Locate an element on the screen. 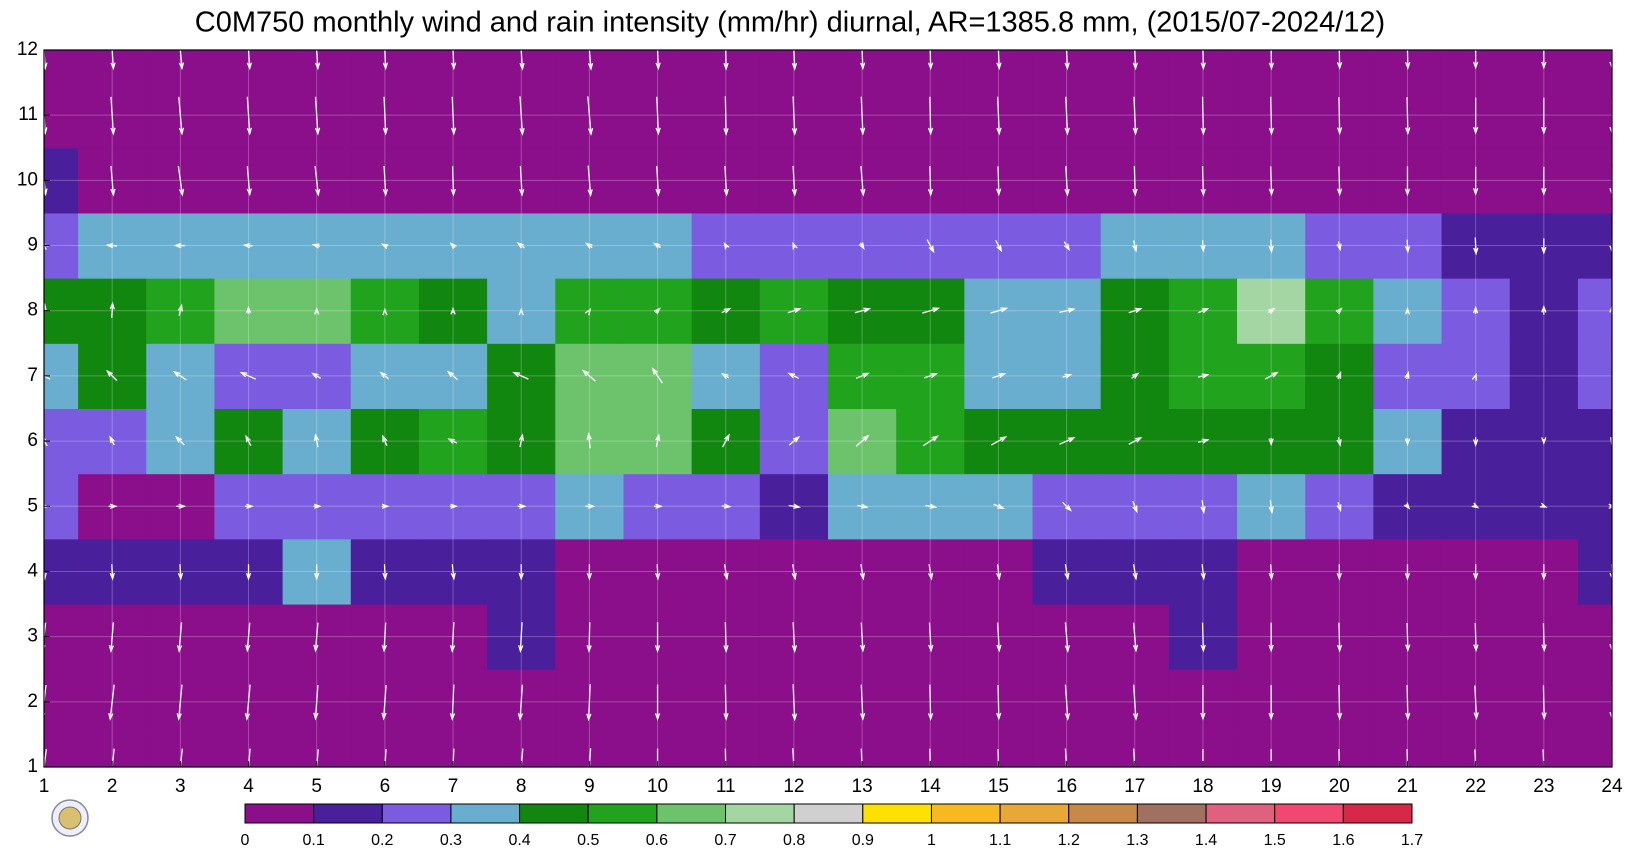 Image resolution: width=1640 pixels, height=865 pixels. colorbar-label: 1.5 is located at coordinates (1275, 840).